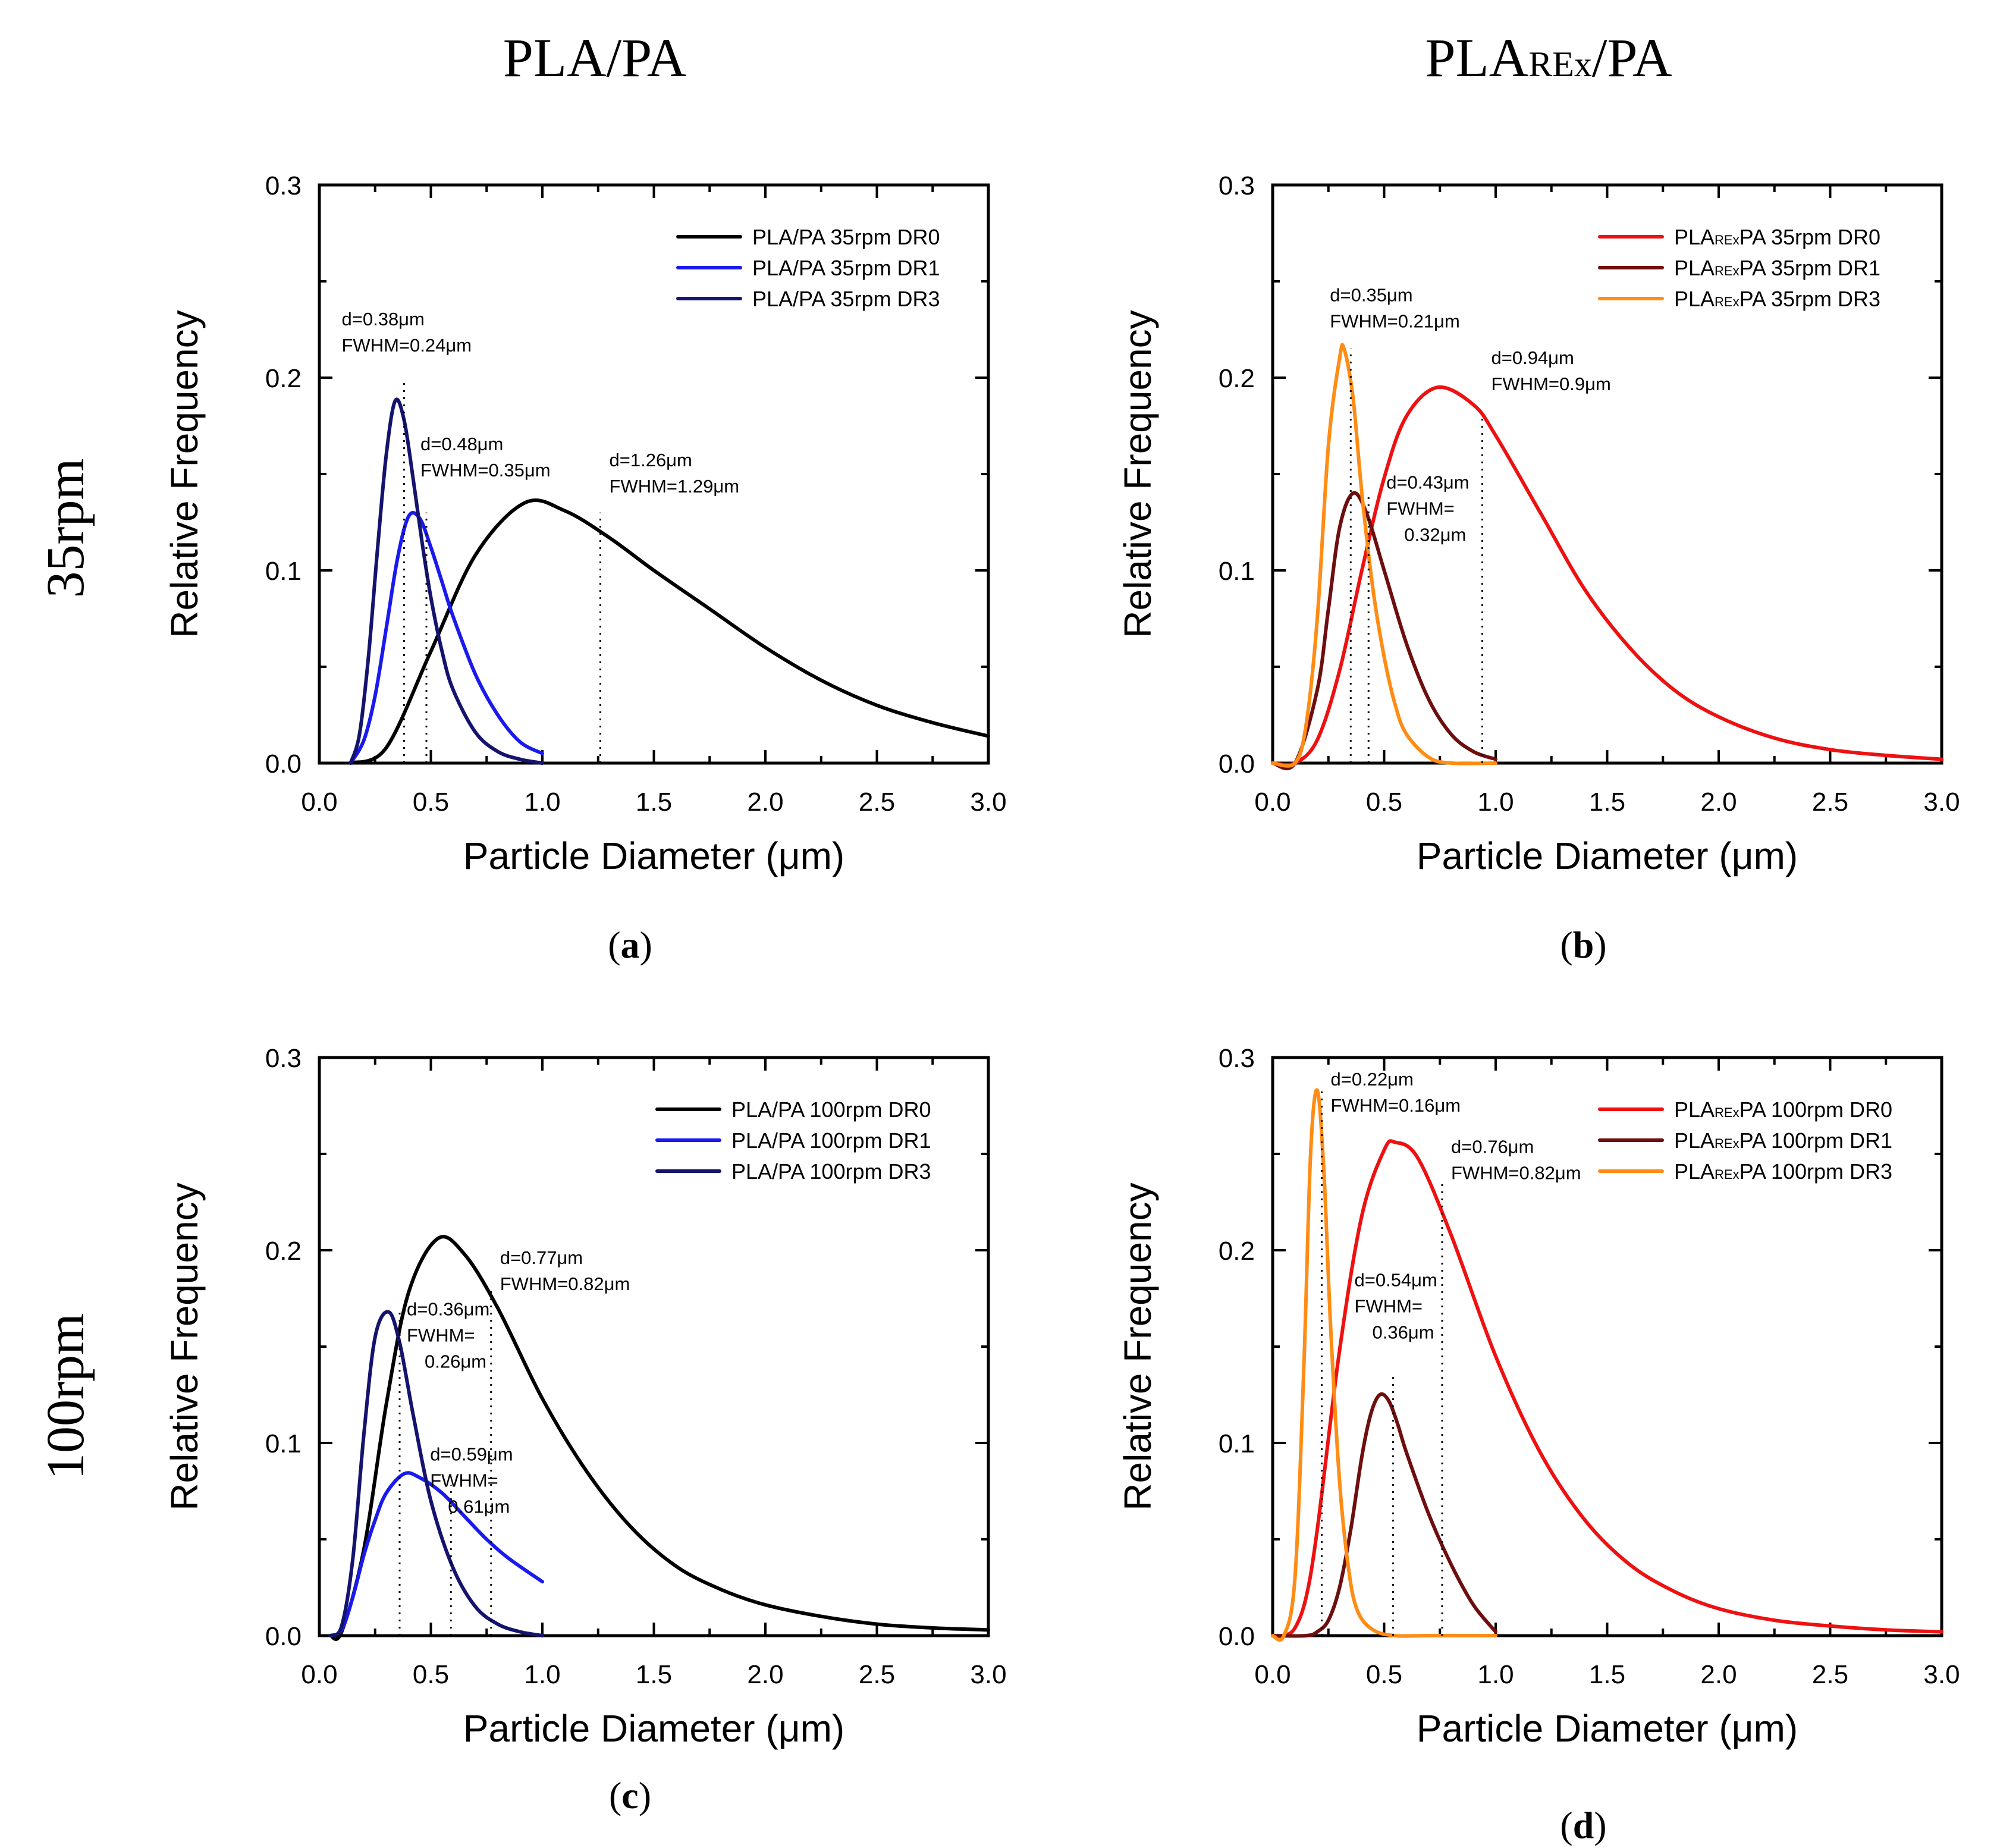  What do you see at coordinates (565, 1270) in the screenshot?
I see `annotation-label: d=0.77μm FWHM=0.82μm` at bounding box center [565, 1270].